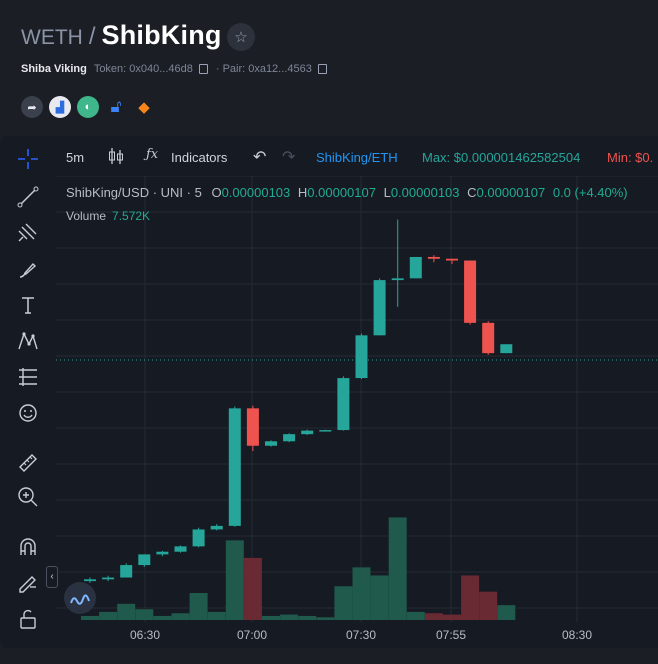 This screenshot has height=664, width=658. Describe the element at coordinates (28, 233) in the screenshot. I see `pitchfork-icon` at that location.